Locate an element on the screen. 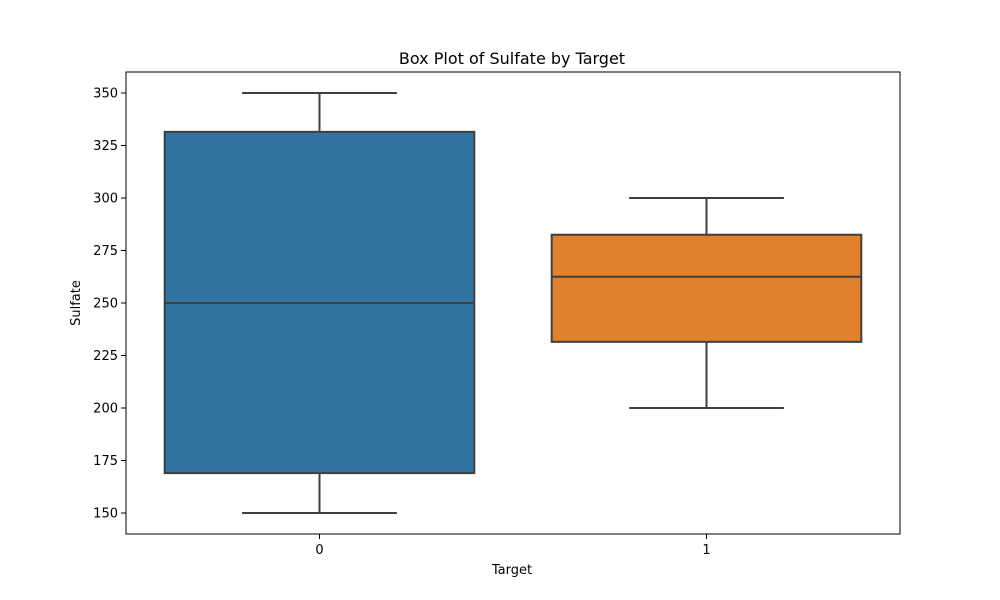  x-axis-label: Target is located at coordinates (511, 570).